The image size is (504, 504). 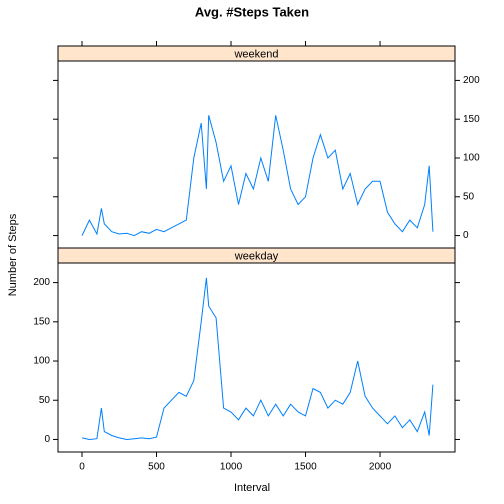 I want to click on x-tick-label: 500, so click(x=156, y=467).